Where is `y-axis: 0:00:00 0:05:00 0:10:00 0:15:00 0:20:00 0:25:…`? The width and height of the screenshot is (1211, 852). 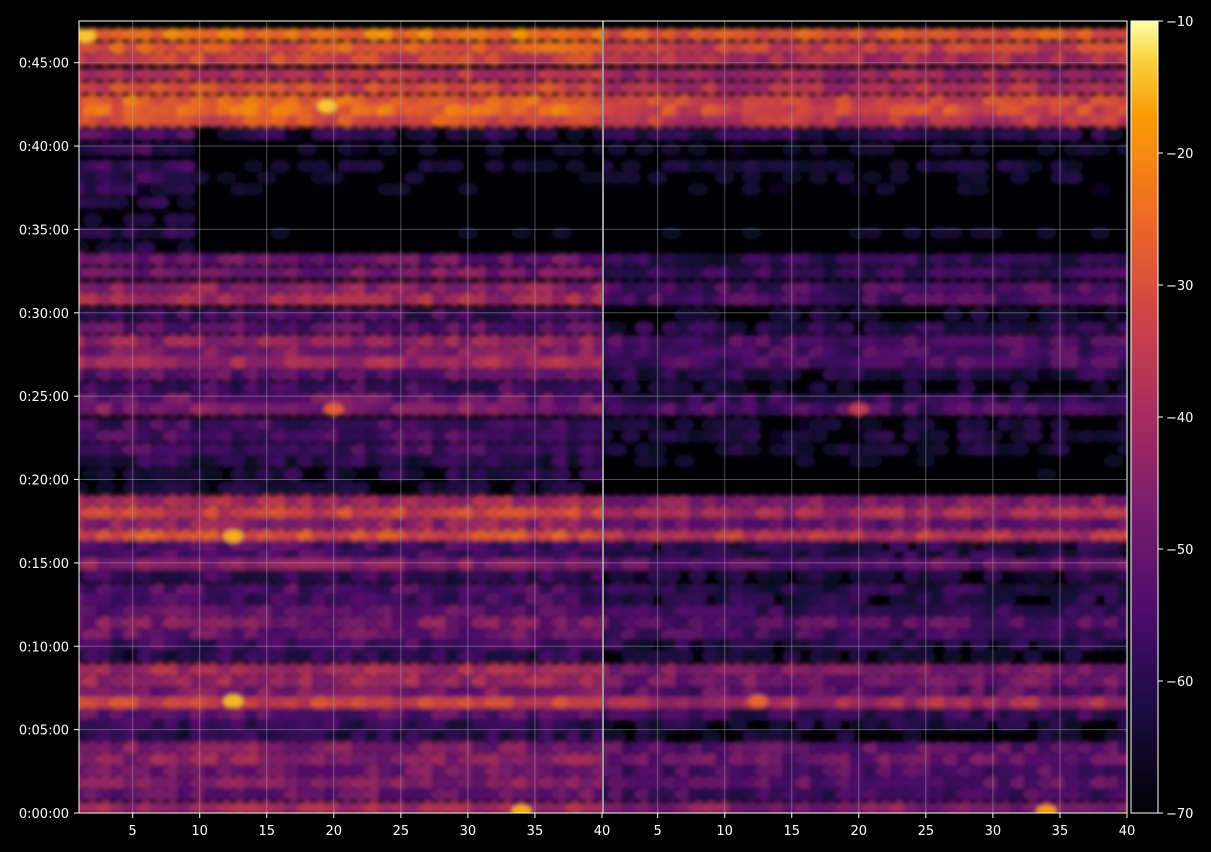
y-axis: 0:00:00 0:05:00 0:10:00 0:15:00 0:20:00 0:25:… is located at coordinates (49, 439).